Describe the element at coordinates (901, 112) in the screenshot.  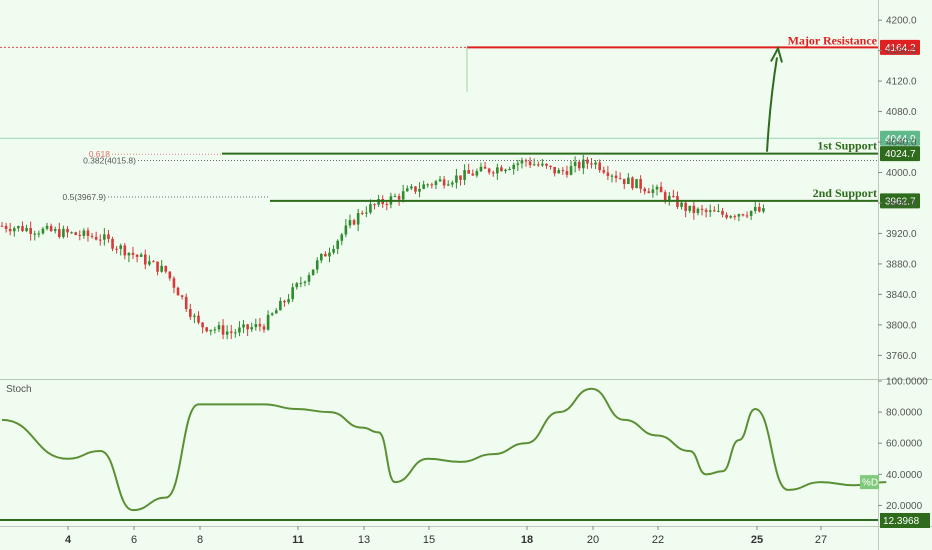
I see `price-tick-label: 4080.0` at that location.